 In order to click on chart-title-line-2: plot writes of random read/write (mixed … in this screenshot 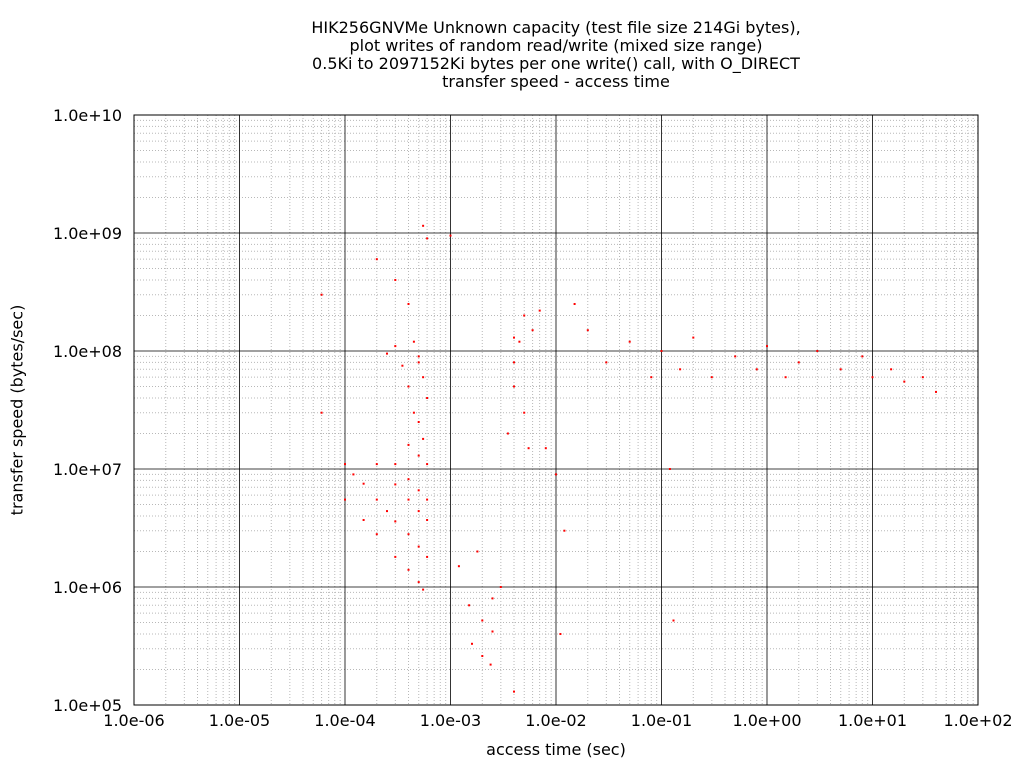, I will do `click(556, 45)`.